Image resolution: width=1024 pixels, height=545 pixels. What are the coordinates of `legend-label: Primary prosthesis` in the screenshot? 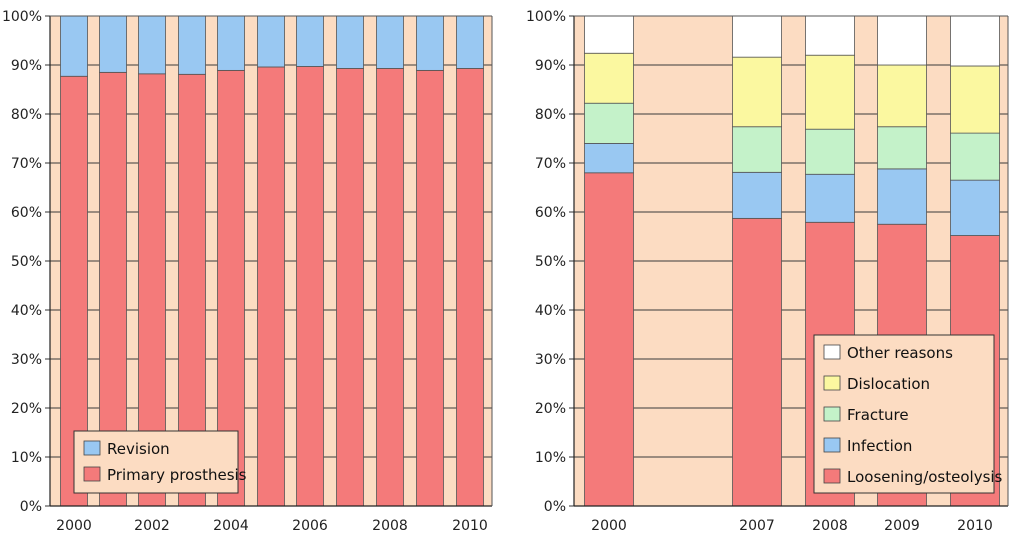 It's located at (177, 475).